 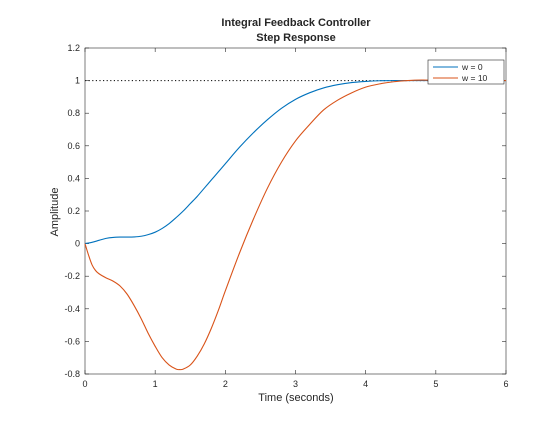 I want to click on y-axis-label: Amplitude, so click(x=55, y=212).